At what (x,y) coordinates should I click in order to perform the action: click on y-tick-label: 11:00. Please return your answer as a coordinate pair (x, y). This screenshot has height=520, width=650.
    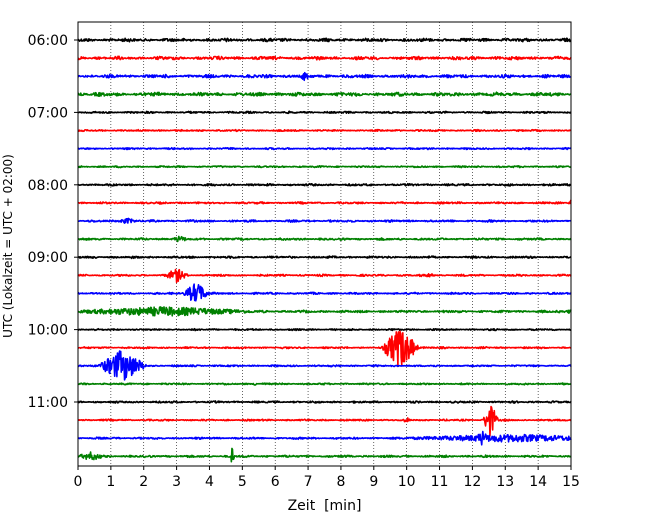
    Looking at the image, I should click on (48, 403).